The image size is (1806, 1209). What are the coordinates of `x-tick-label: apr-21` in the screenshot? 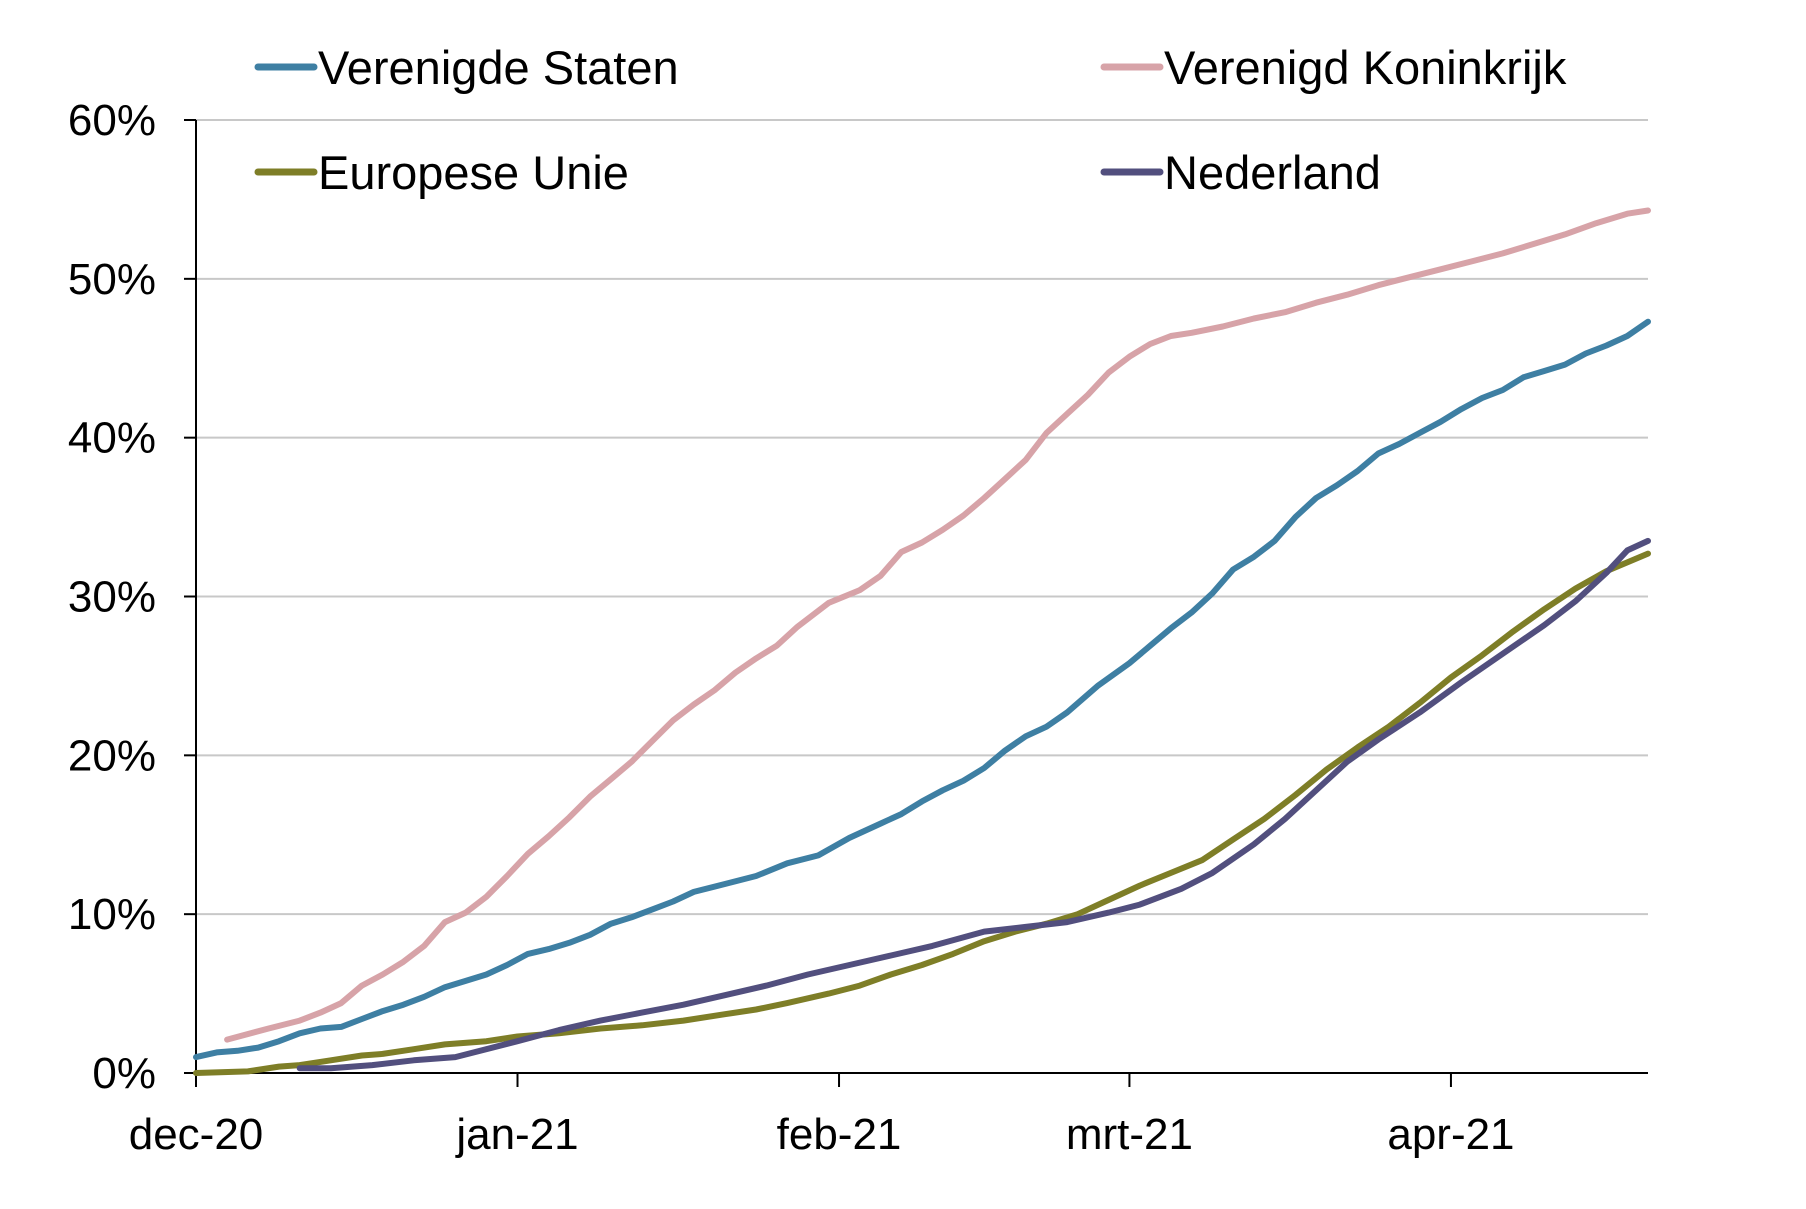 It's located at (1450, 1134).